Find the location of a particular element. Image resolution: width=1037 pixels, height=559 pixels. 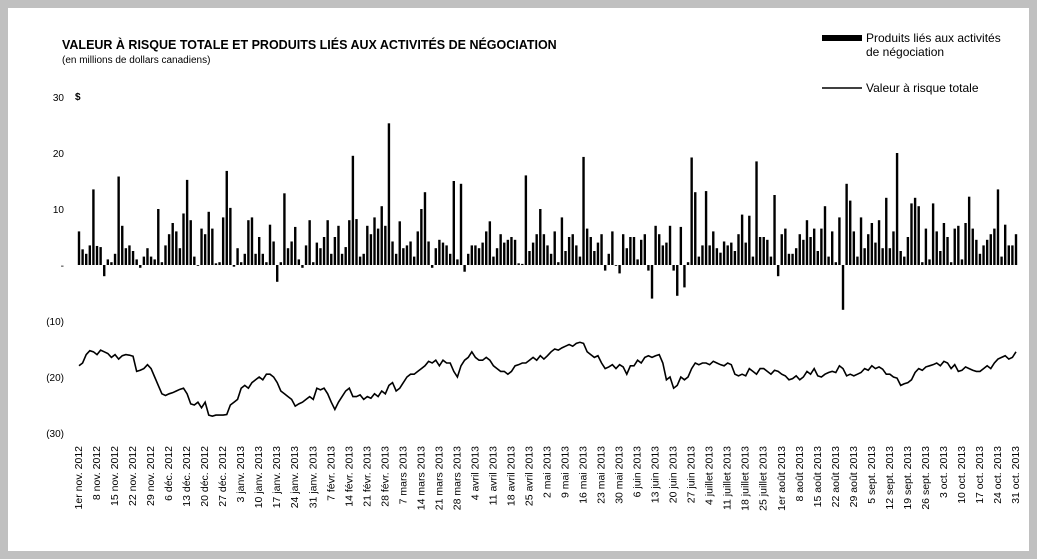

x-tick-label: 16 mai 2013 is located at coordinates (584, 475).